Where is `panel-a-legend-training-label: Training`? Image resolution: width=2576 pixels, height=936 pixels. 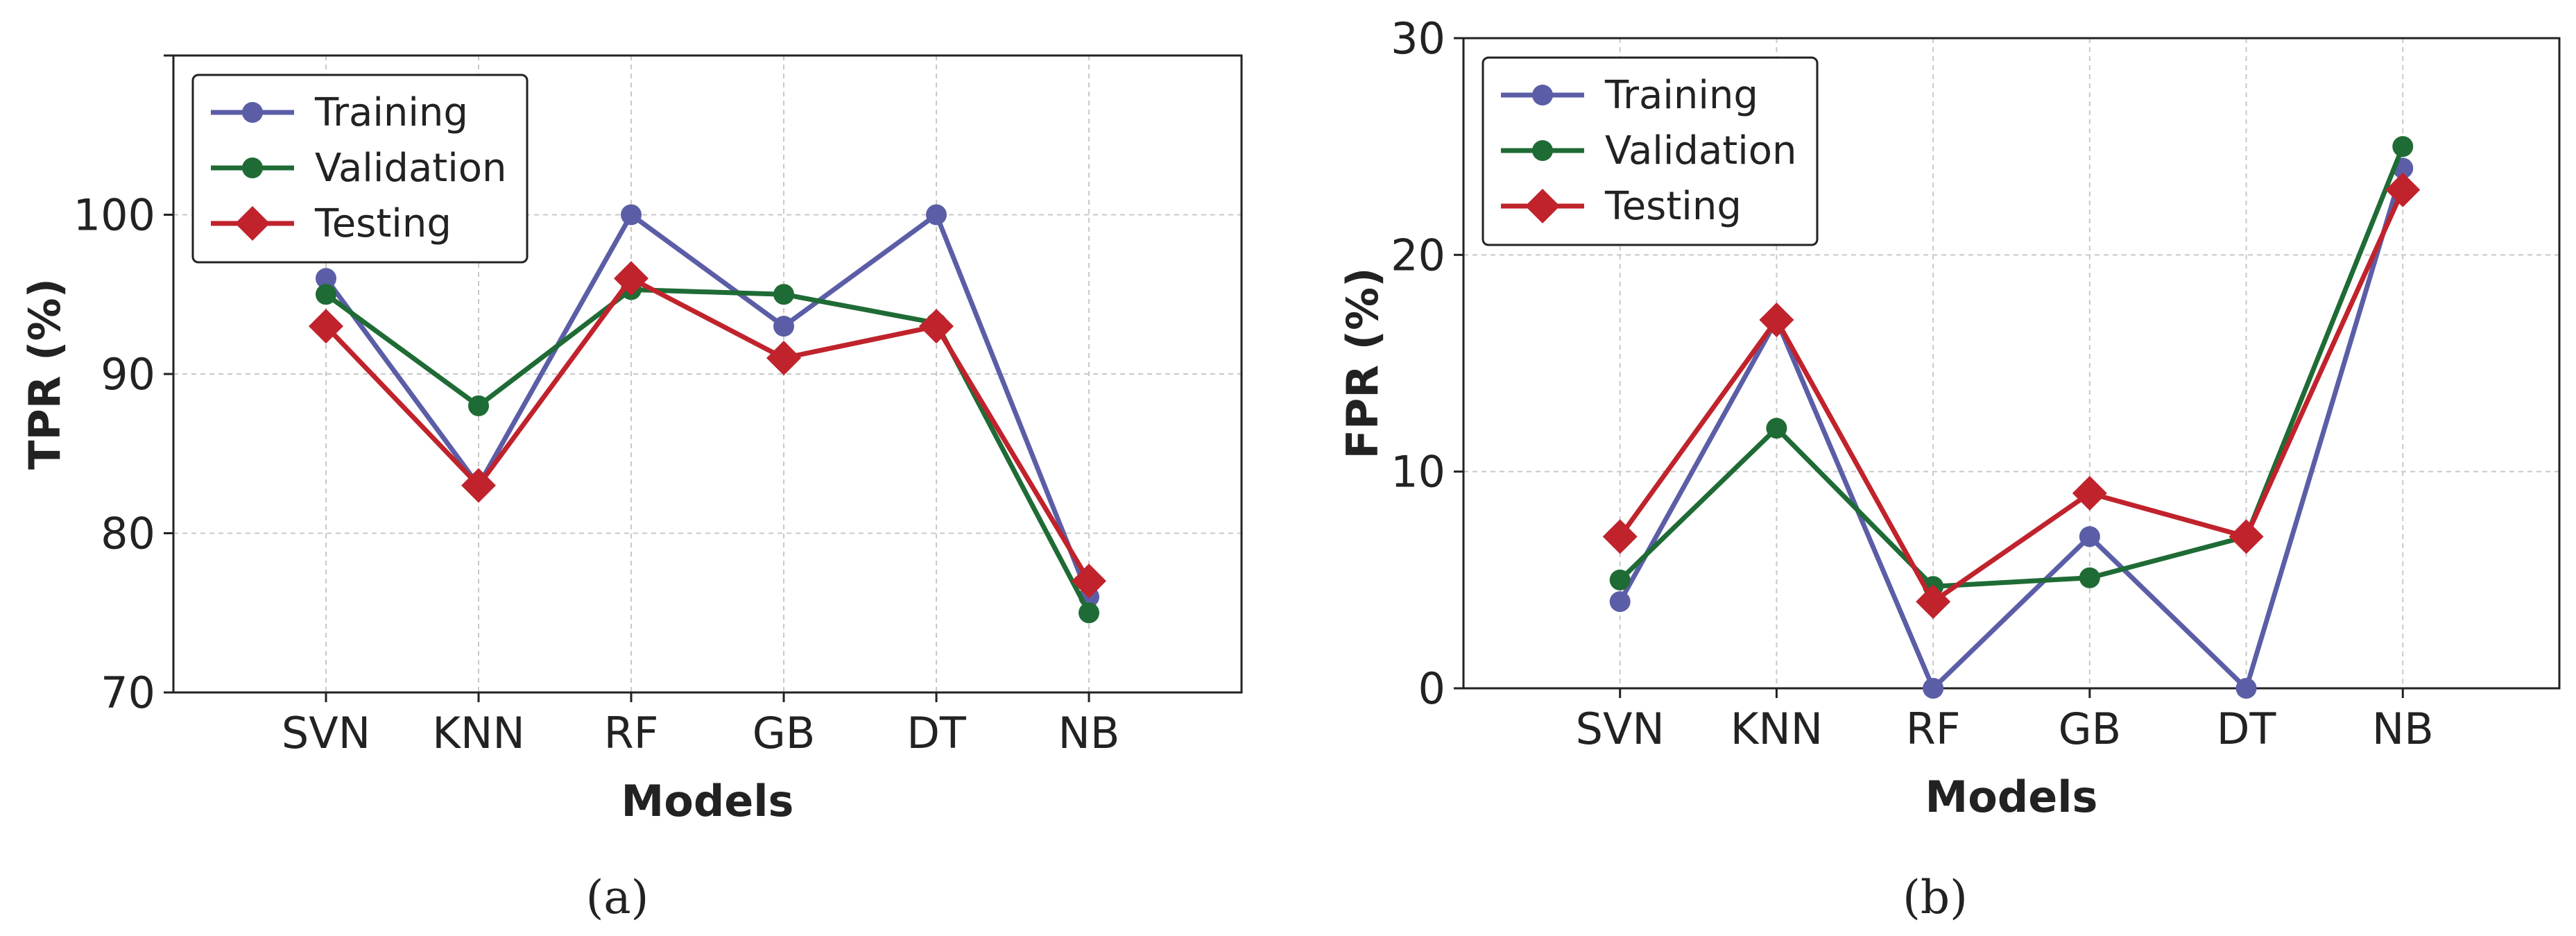 panel-a-legend-training-label: Training is located at coordinates (391, 112).